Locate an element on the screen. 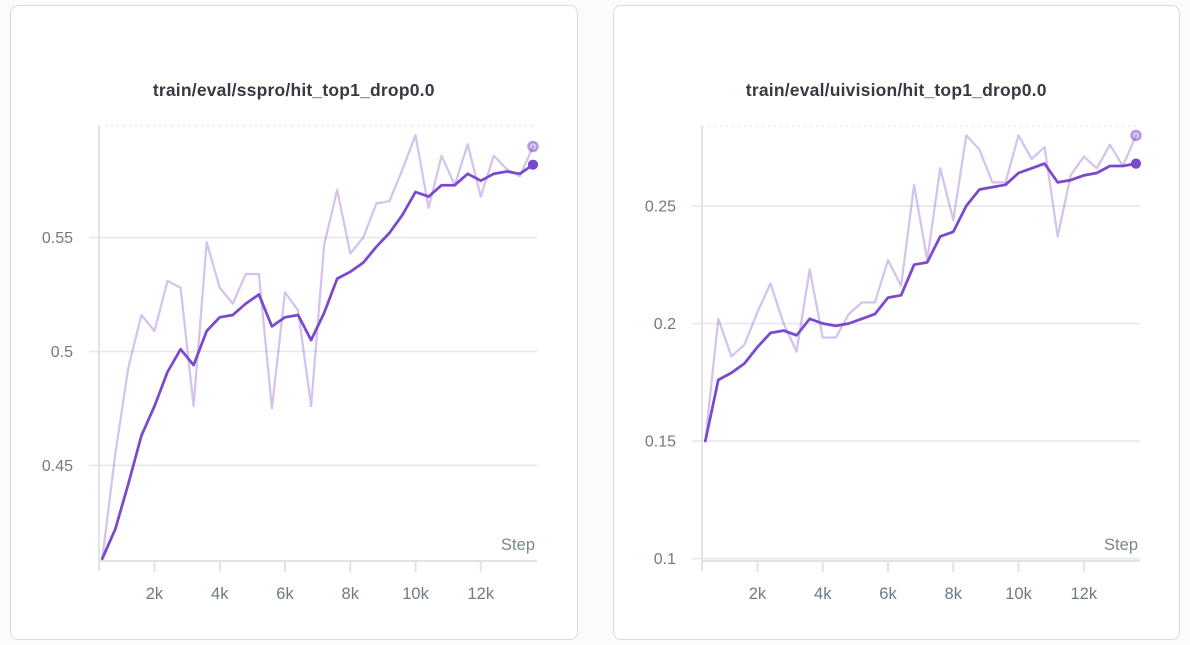  y-tick-label: 0.25 is located at coordinates (659, 206).